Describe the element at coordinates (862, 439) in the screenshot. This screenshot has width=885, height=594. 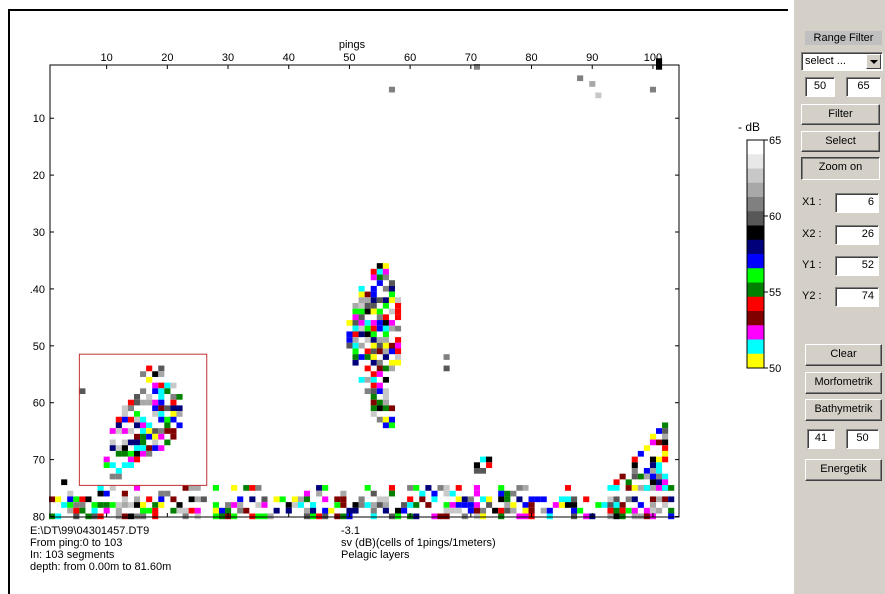
I see `bathy-max-input: 50` at that location.